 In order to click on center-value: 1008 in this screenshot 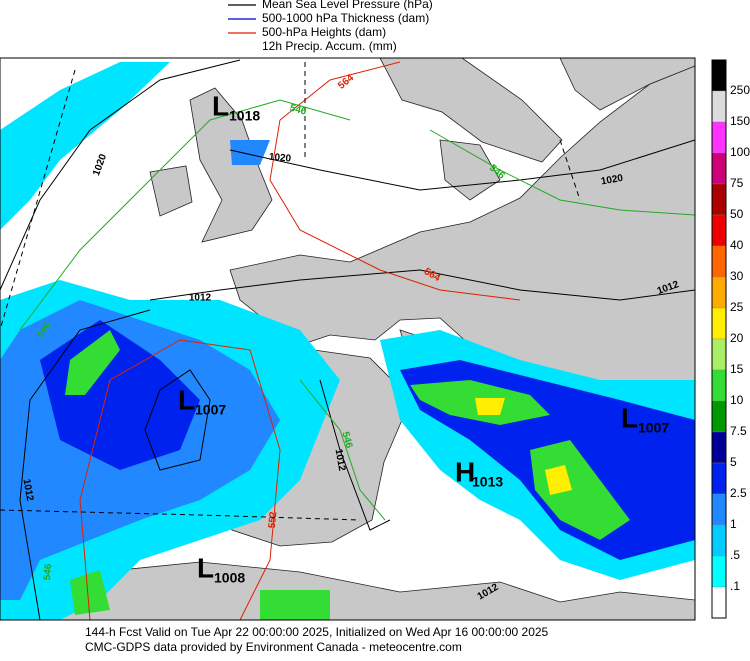, I will do `click(229, 578)`.